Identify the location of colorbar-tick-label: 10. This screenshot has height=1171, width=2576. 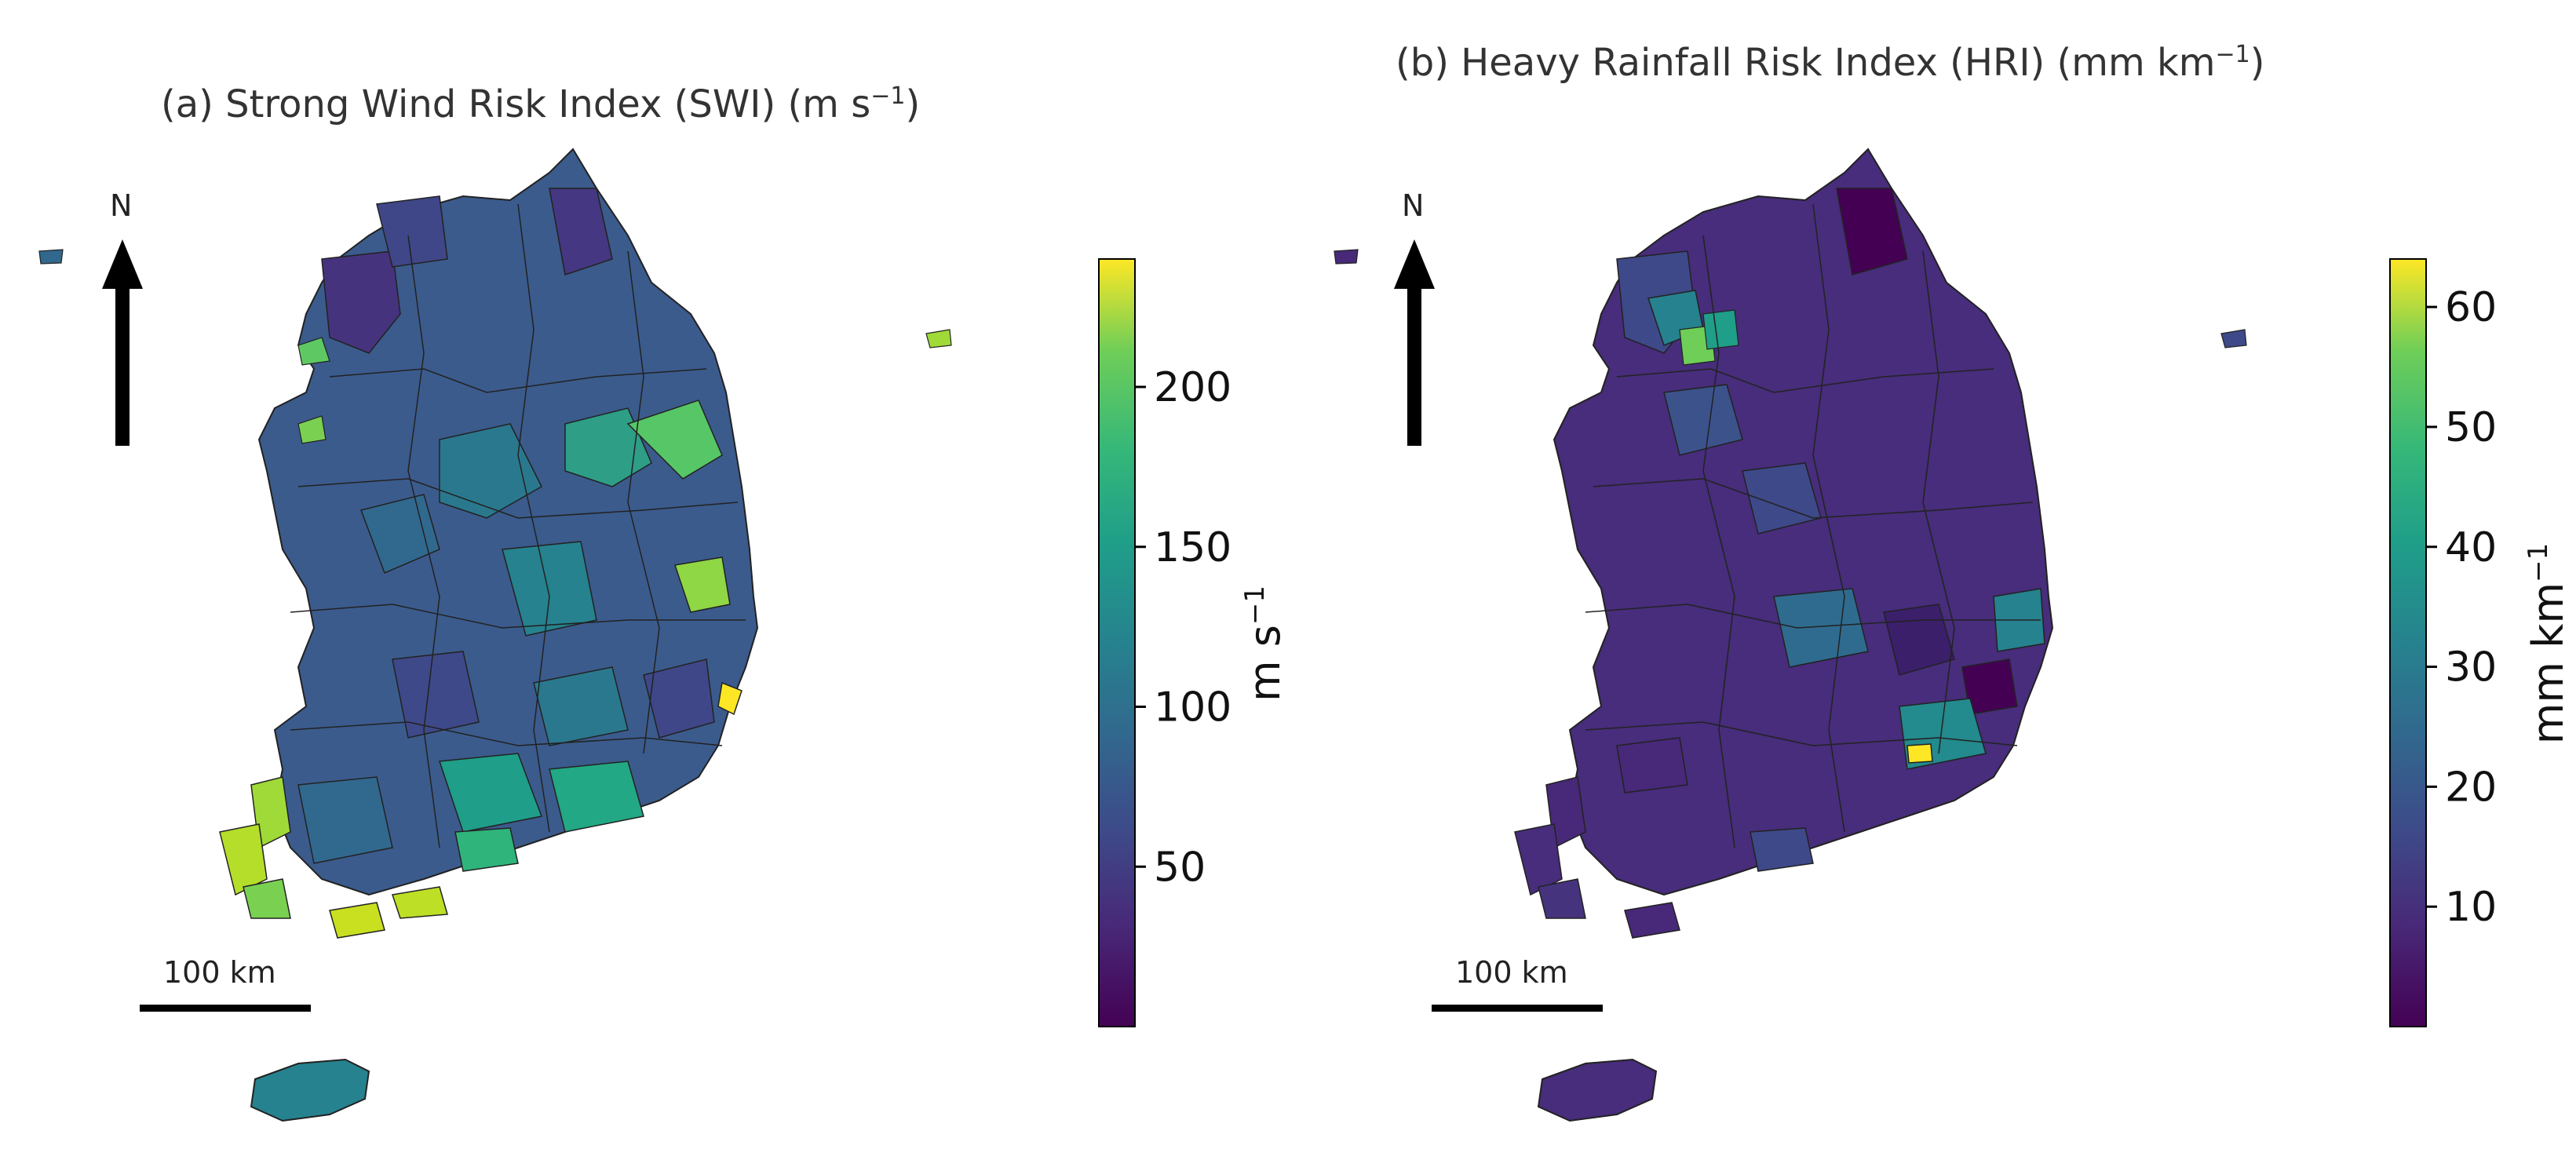
(2471, 907).